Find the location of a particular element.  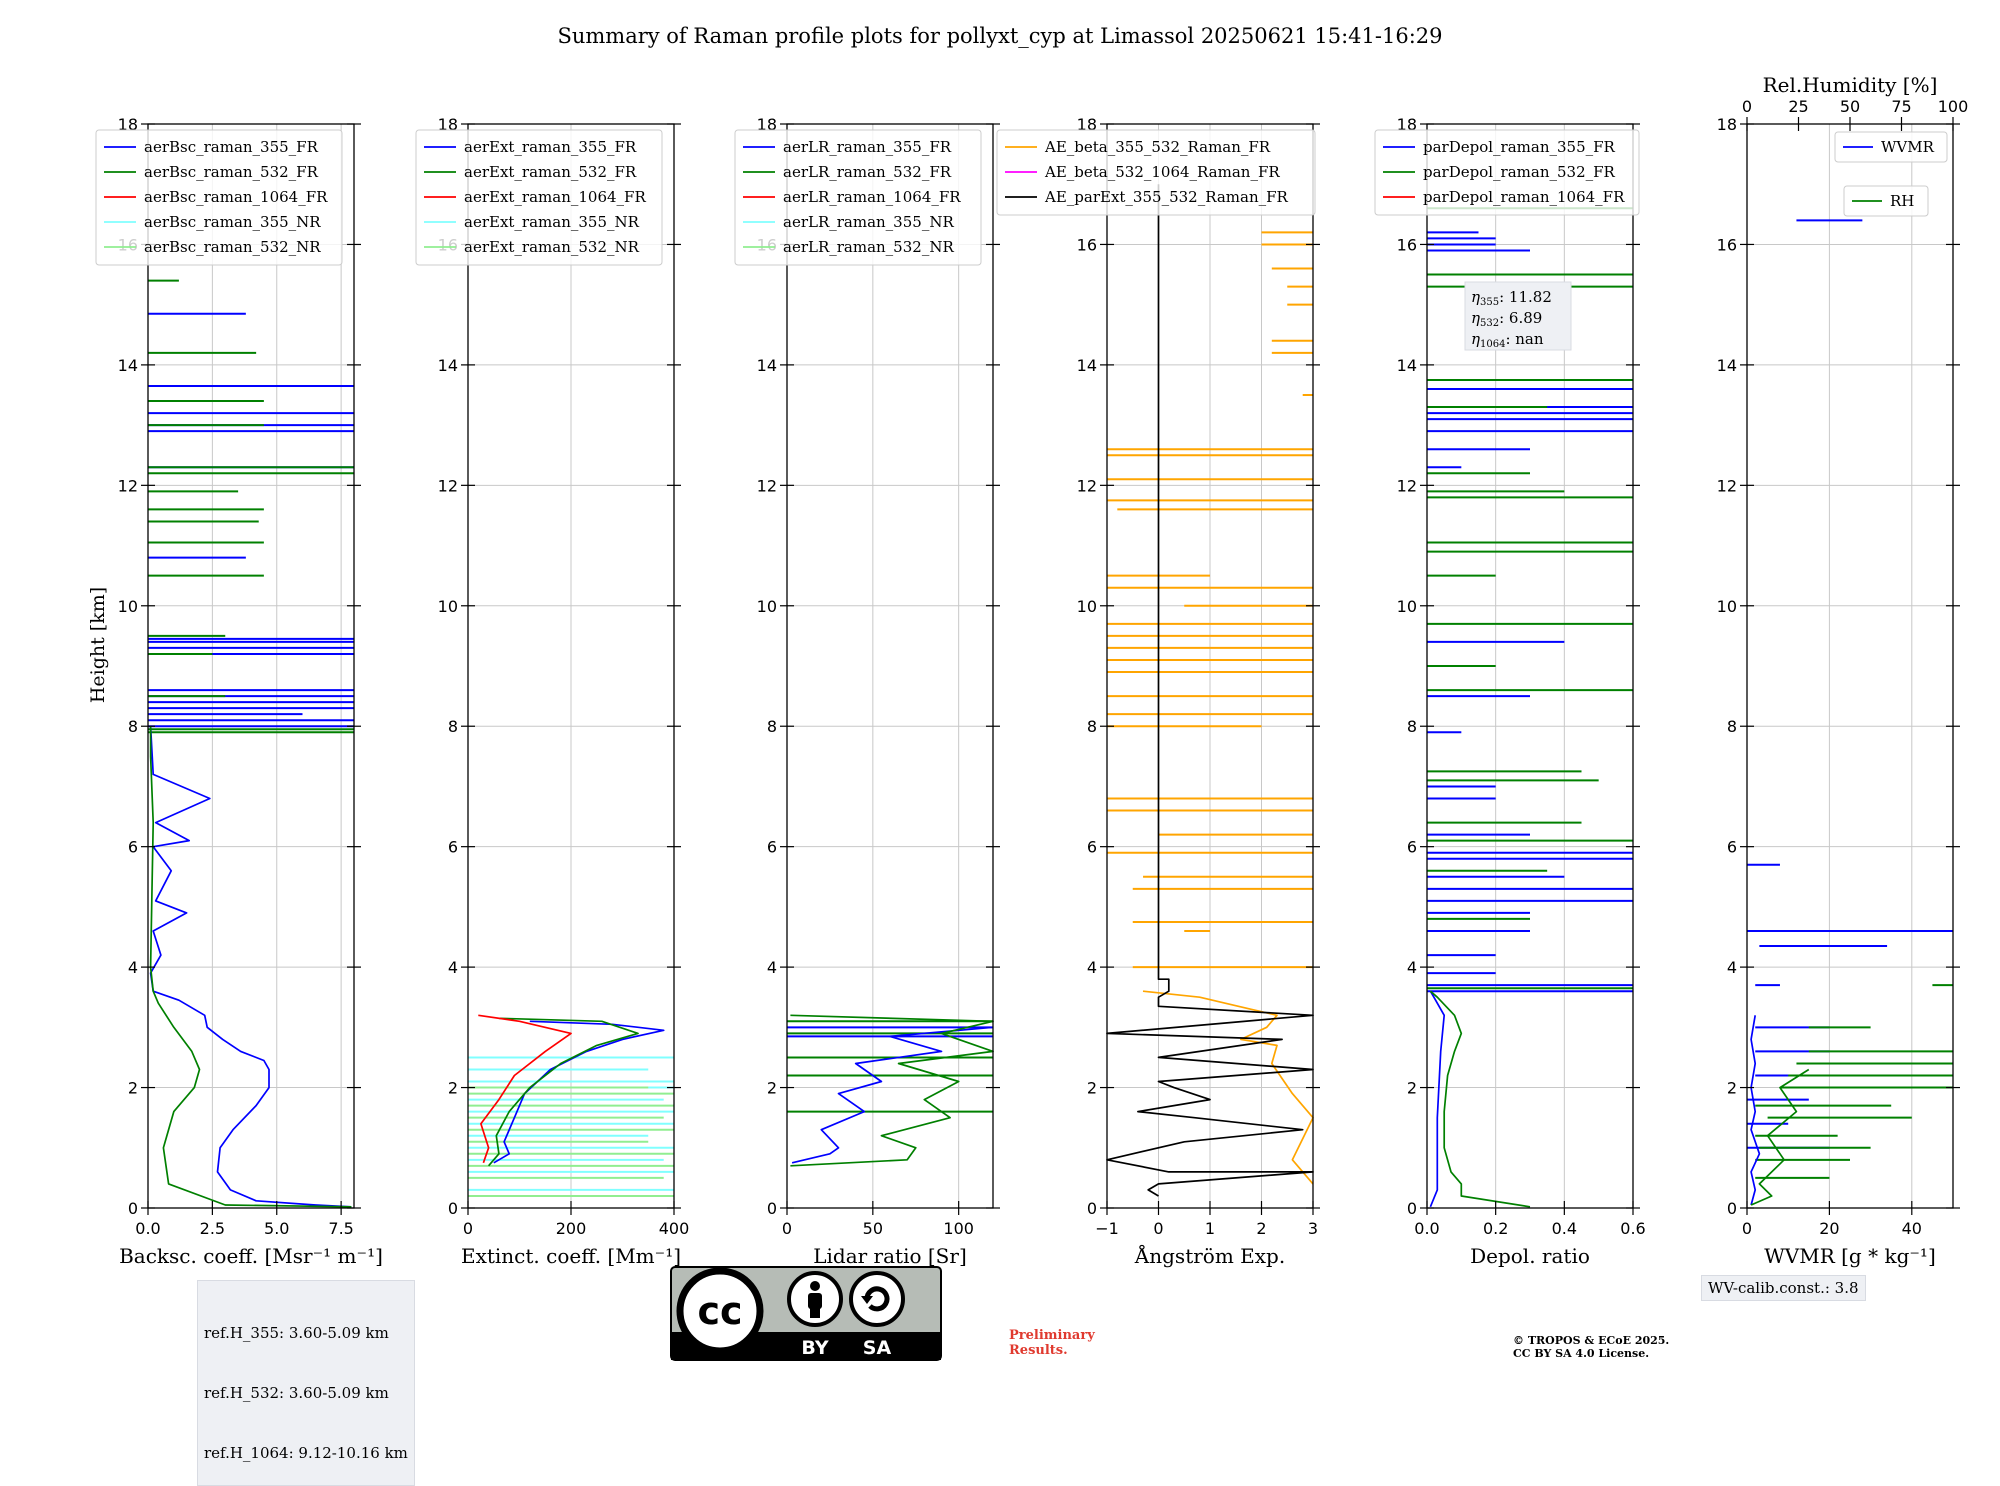

x-tick-label-1: 2.5 is located at coordinates (212, 1228).